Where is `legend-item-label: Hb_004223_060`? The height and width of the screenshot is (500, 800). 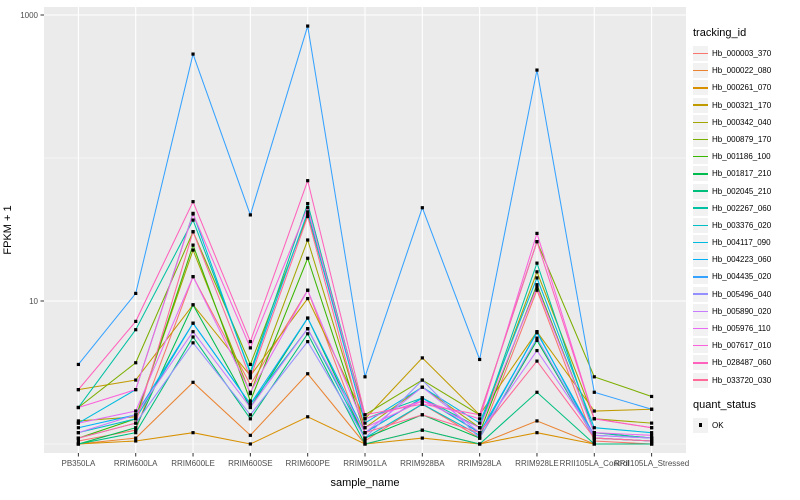
legend-item-label: Hb_004223_060 is located at coordinates (742, 260).